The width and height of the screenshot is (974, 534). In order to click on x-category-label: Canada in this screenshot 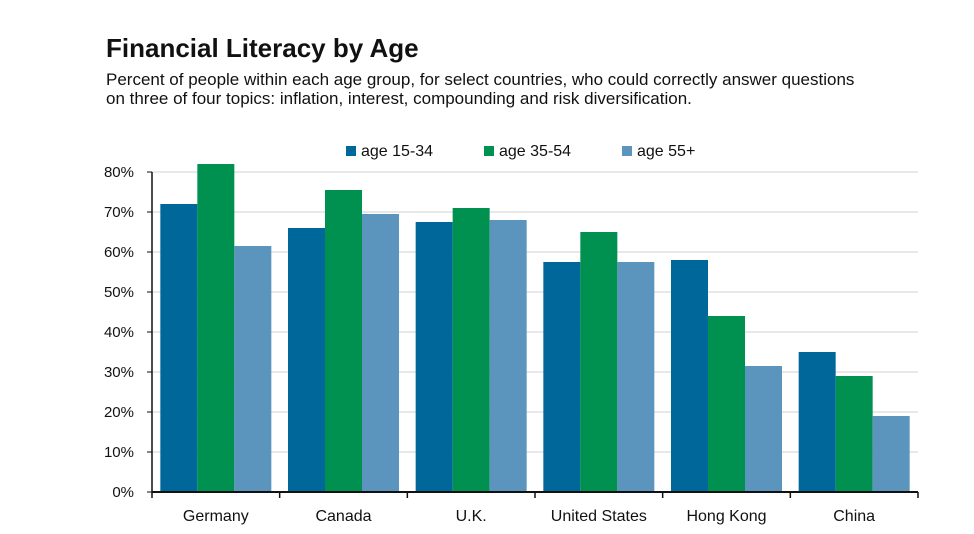, I will do `click(343, 516)`.